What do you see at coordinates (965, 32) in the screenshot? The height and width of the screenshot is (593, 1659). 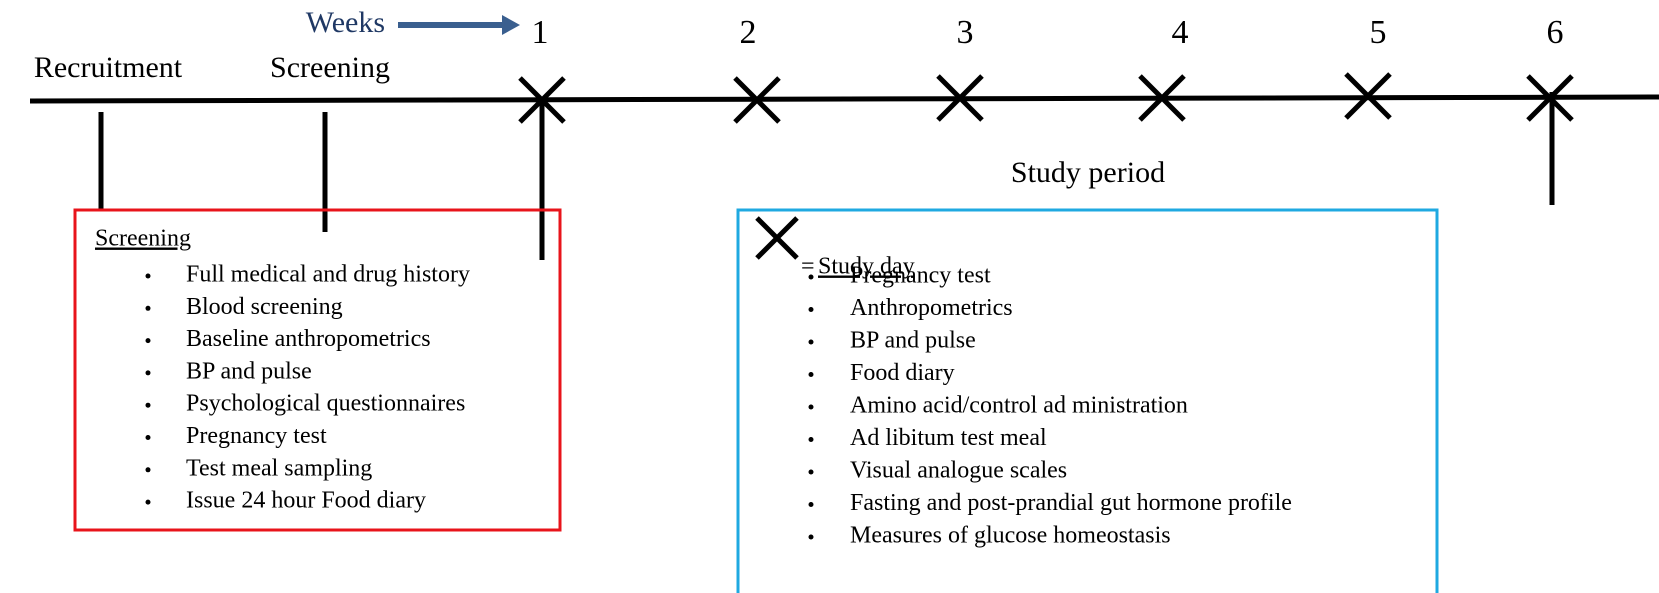 I see `week-number: 3` at bounding box center [965, 32].